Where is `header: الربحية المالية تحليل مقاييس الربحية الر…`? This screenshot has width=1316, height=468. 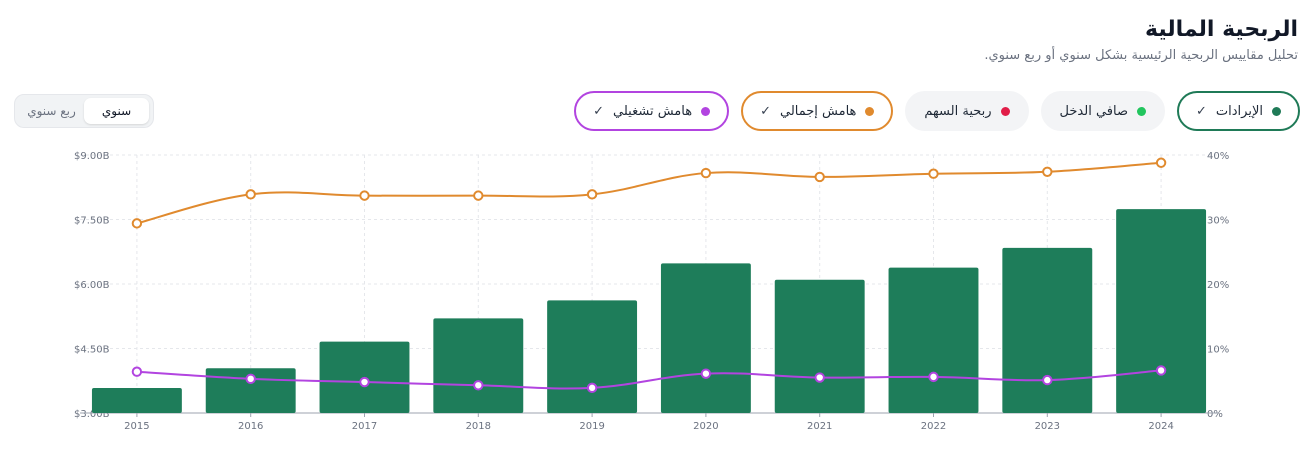 header: الربحية المالية تحليل مقاييس الربحية الر… is located at coordinates (1141, 38).